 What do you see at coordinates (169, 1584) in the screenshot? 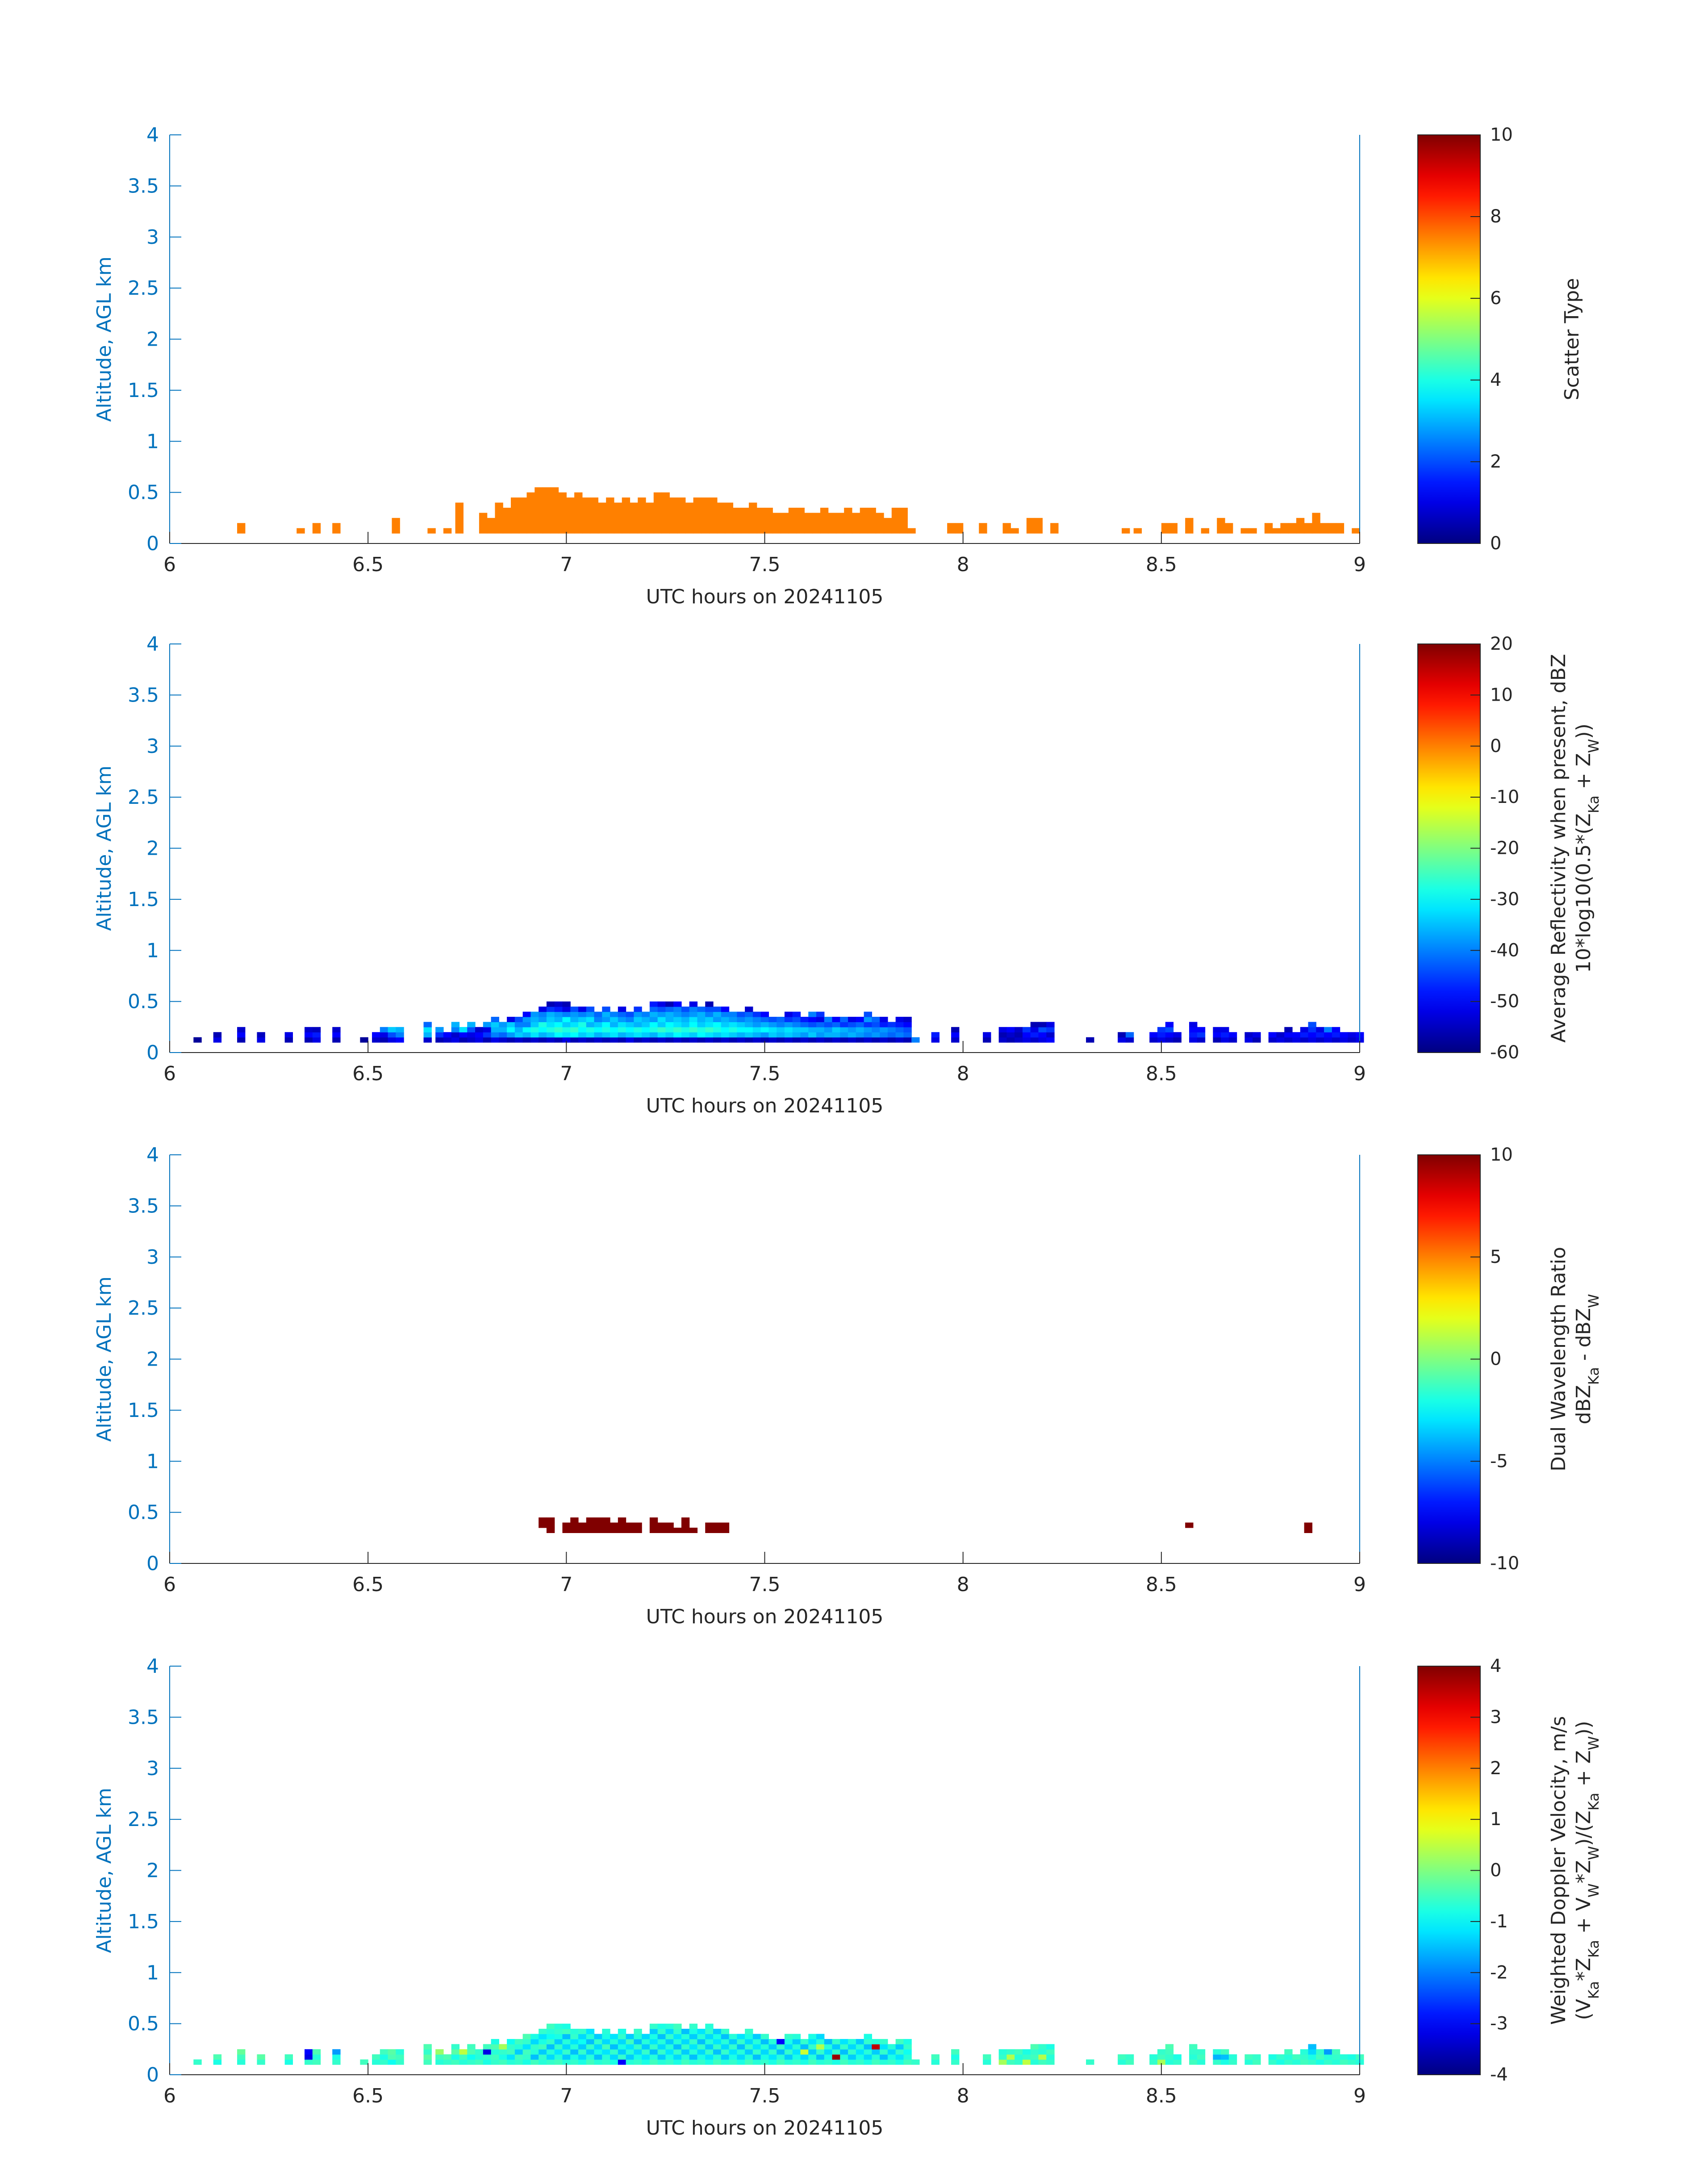
I see `x-tick-label: 6` at bounding box center [169, 1584].